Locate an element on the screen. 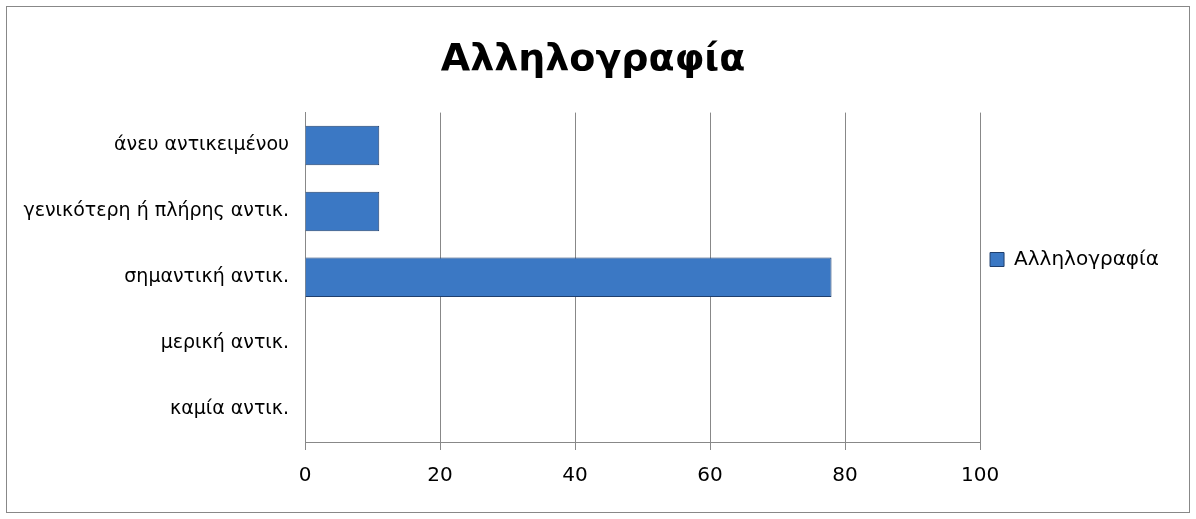 The image size is (1196, 519). x-tick-label: 60 is located at coordinates (710, 474).